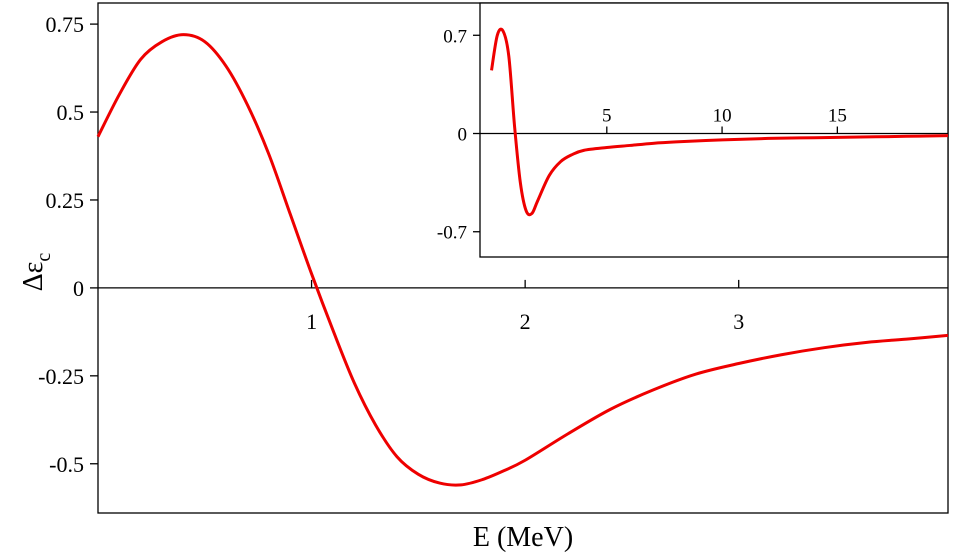 The width and height of the screenshot is (953, 553). I want to click on main-y-tick-label: -0.5, so click(66, 464).